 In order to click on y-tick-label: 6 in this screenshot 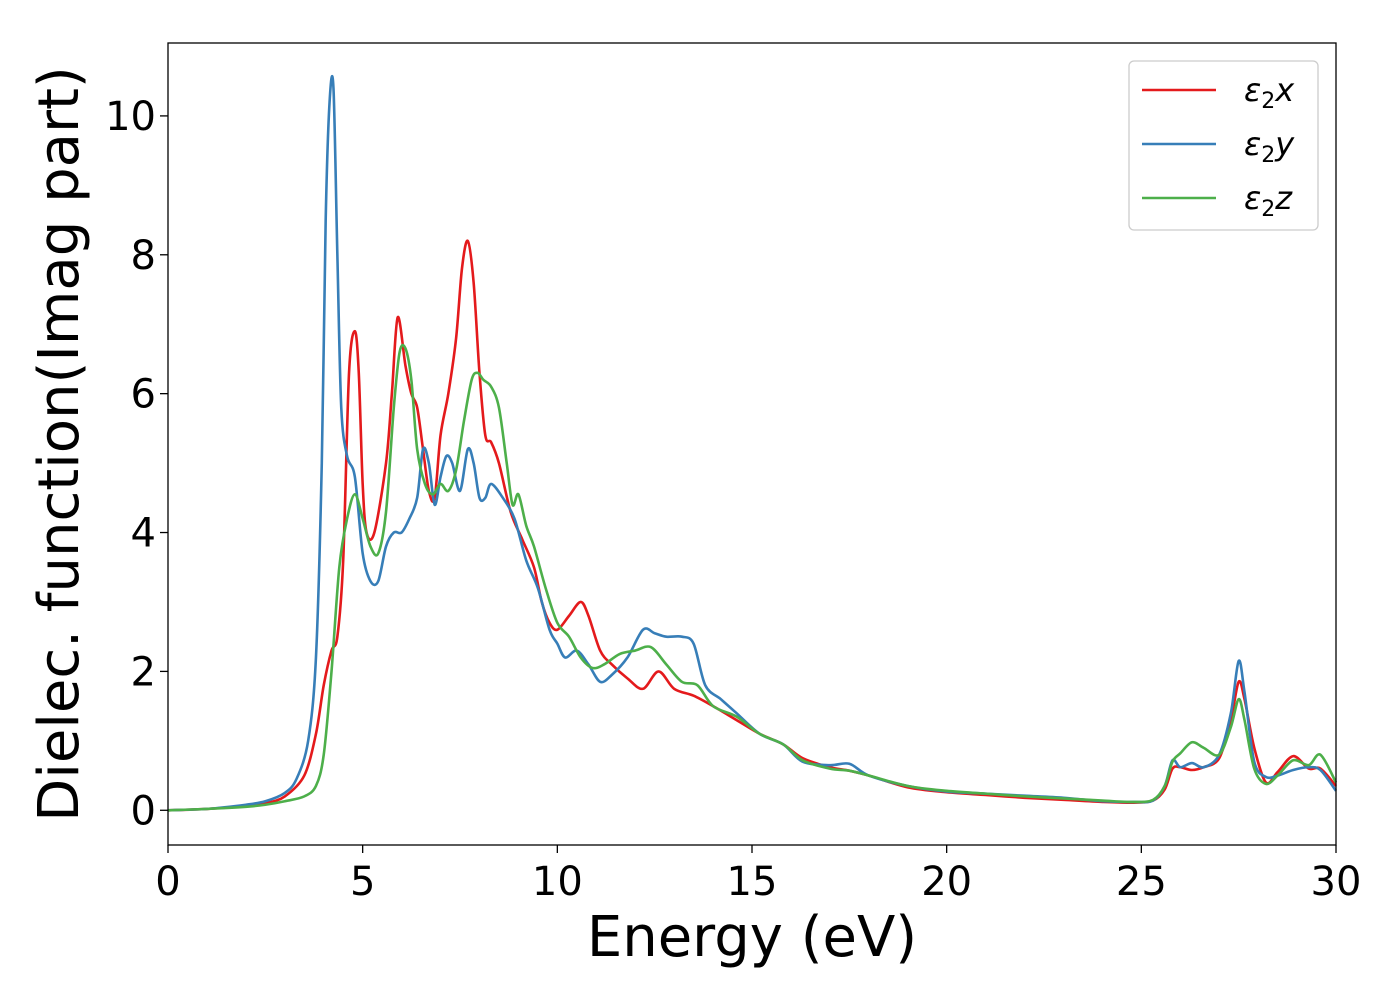, I will do `click(143, 395)`.